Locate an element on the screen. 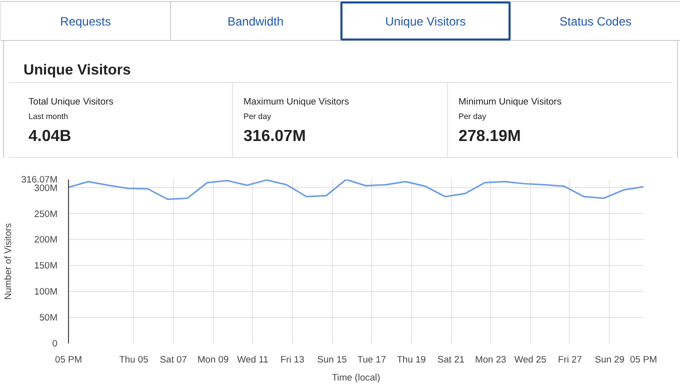 Image resolution: width=680 pixels, height=387 pixels. y-tick-label: 200M is located at coordinates (46, 239).